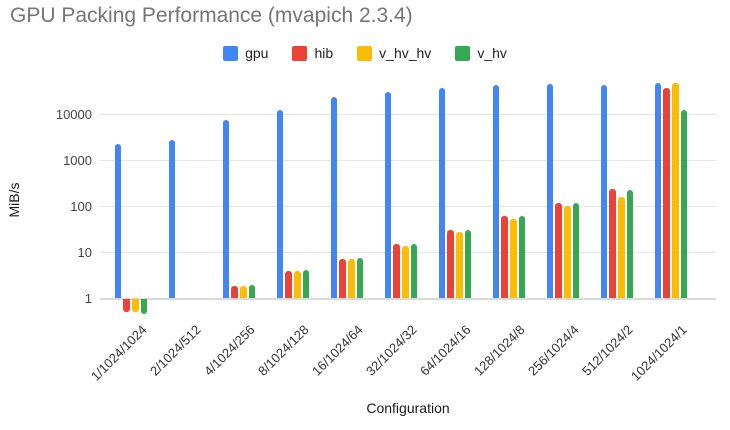 This screenshot has height=430, width=730. I want to click on bar-gpu-2/1024/512, so click(172, 219).